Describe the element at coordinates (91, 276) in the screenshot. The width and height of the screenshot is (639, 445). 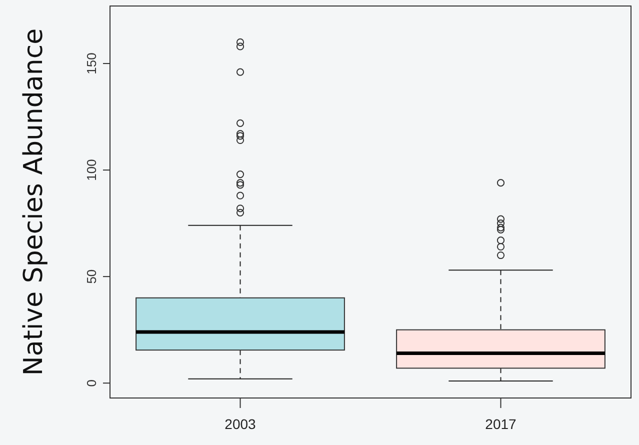
I see `y-tick-label: 50` at that location.